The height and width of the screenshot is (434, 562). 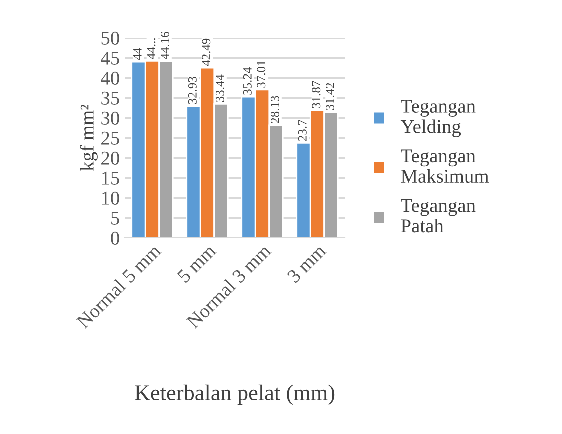 What do you see at coordinates (111, 178) in the screenshot?
I see `y-tick-label: 15` at bounding box center [111, 178].